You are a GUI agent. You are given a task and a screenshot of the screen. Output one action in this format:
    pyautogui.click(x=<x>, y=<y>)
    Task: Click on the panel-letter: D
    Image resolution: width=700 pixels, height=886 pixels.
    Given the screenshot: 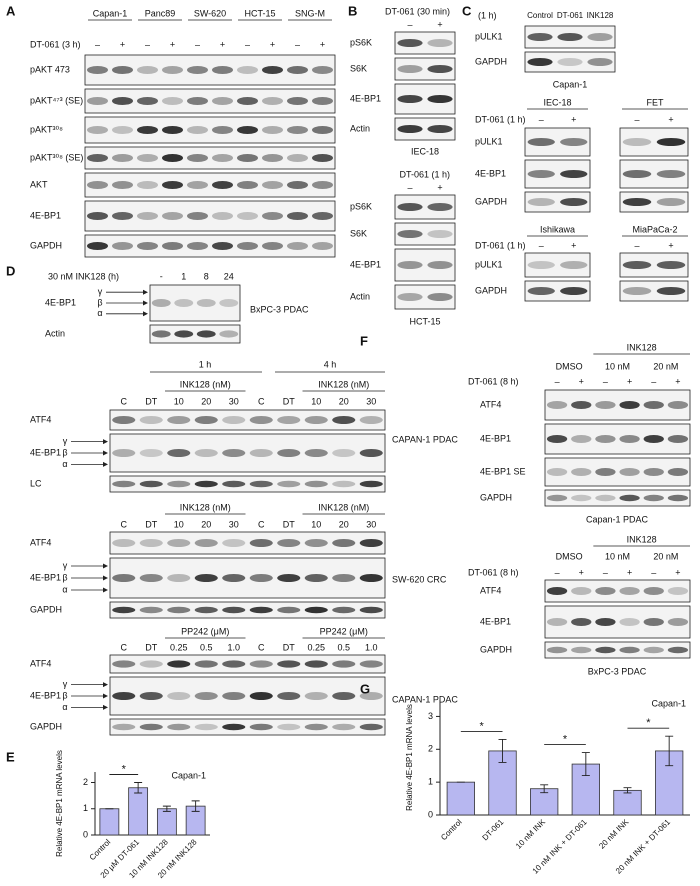 What is the action you would take?
    pyautogui.click(x=10, y=270)
    